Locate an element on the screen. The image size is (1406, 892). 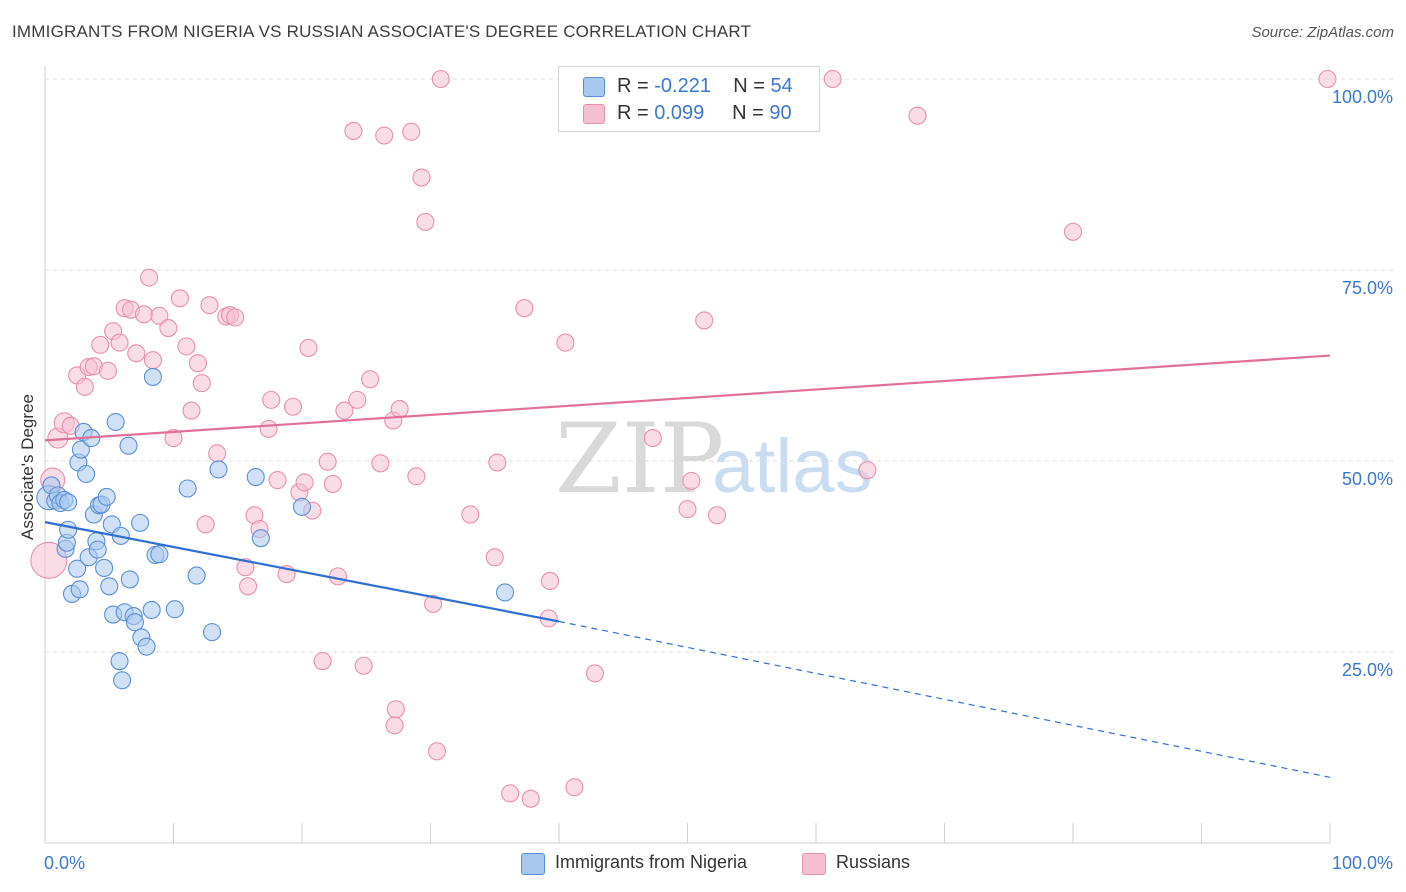
r-value-russians: 0.099 is located at coordinates (679, 113).